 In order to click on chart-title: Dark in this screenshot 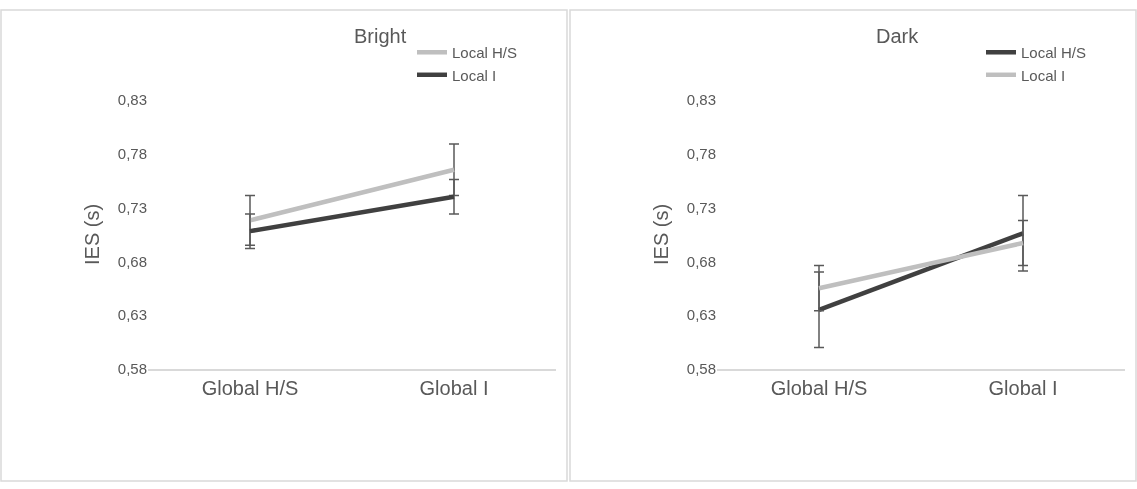, I will do `click(898, 36)`.